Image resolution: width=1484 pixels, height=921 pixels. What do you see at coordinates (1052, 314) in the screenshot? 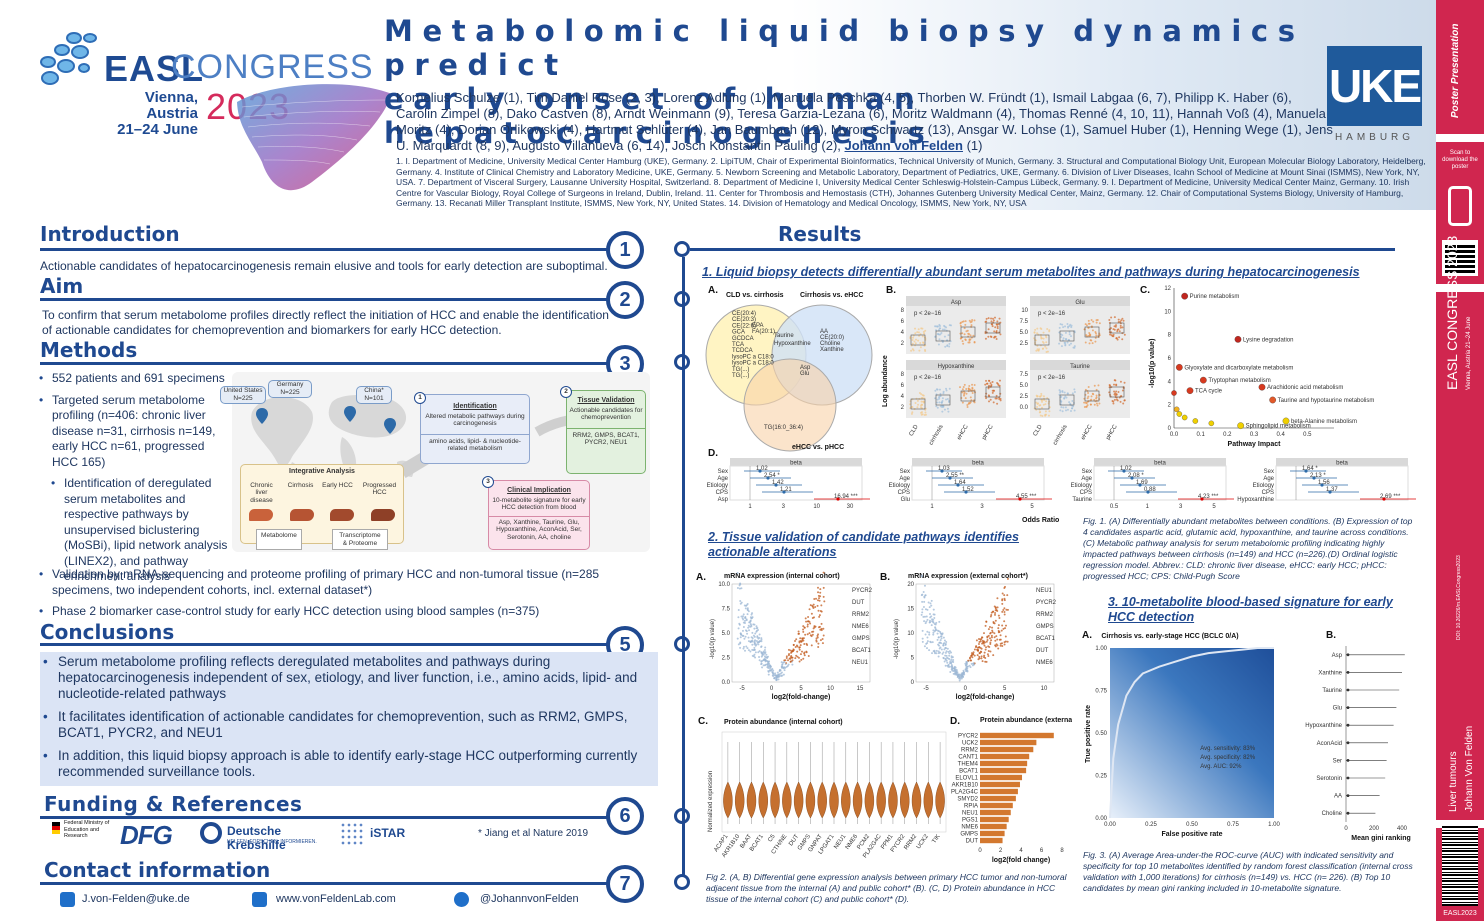
I see `p-value: p < 2e−16` at bounding box center [1052, 314].